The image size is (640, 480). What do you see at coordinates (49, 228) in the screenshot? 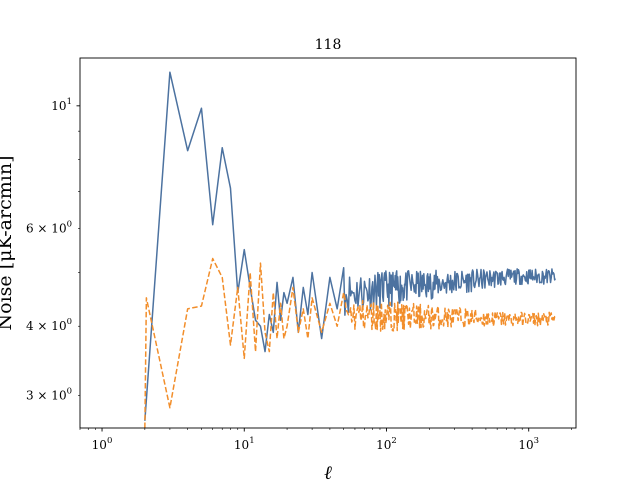
I see `y-tick-label: 6 × 100` at bounding box center [49, 228].